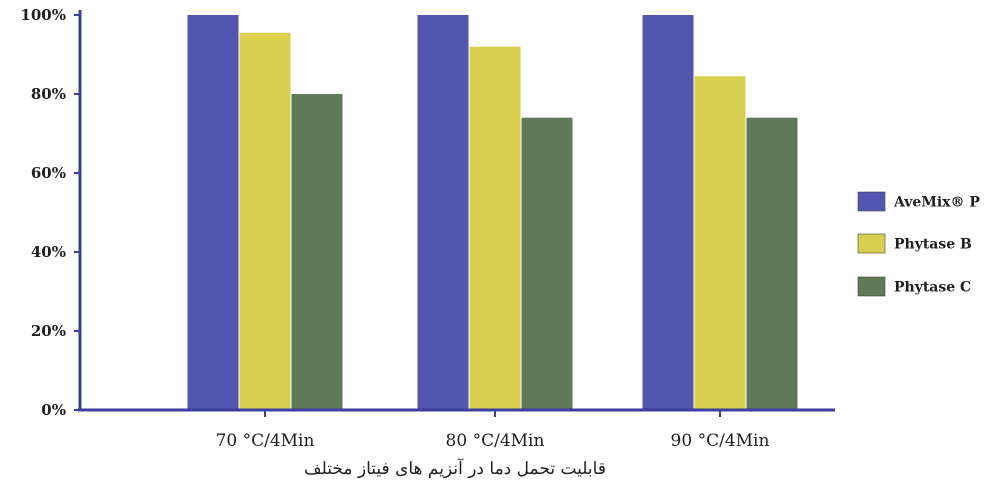 The width and height of the screenshot is (999, 491). What do you see at coordinates (48, 252) in the screenshot?
I see `y-tick-label: 40%` at bounding box center [48, 252].